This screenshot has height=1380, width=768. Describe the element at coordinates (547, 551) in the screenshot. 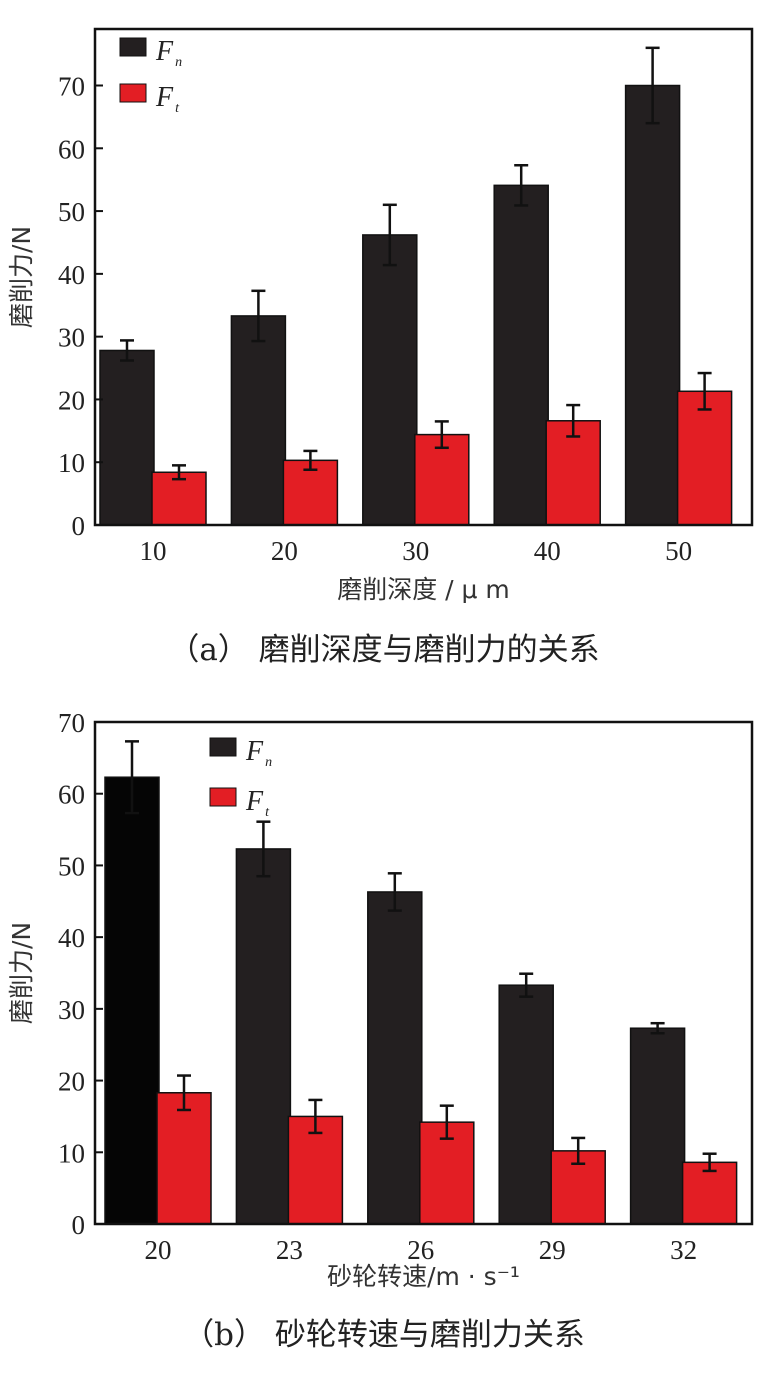

I see `x-tick-label: 40` at that location.